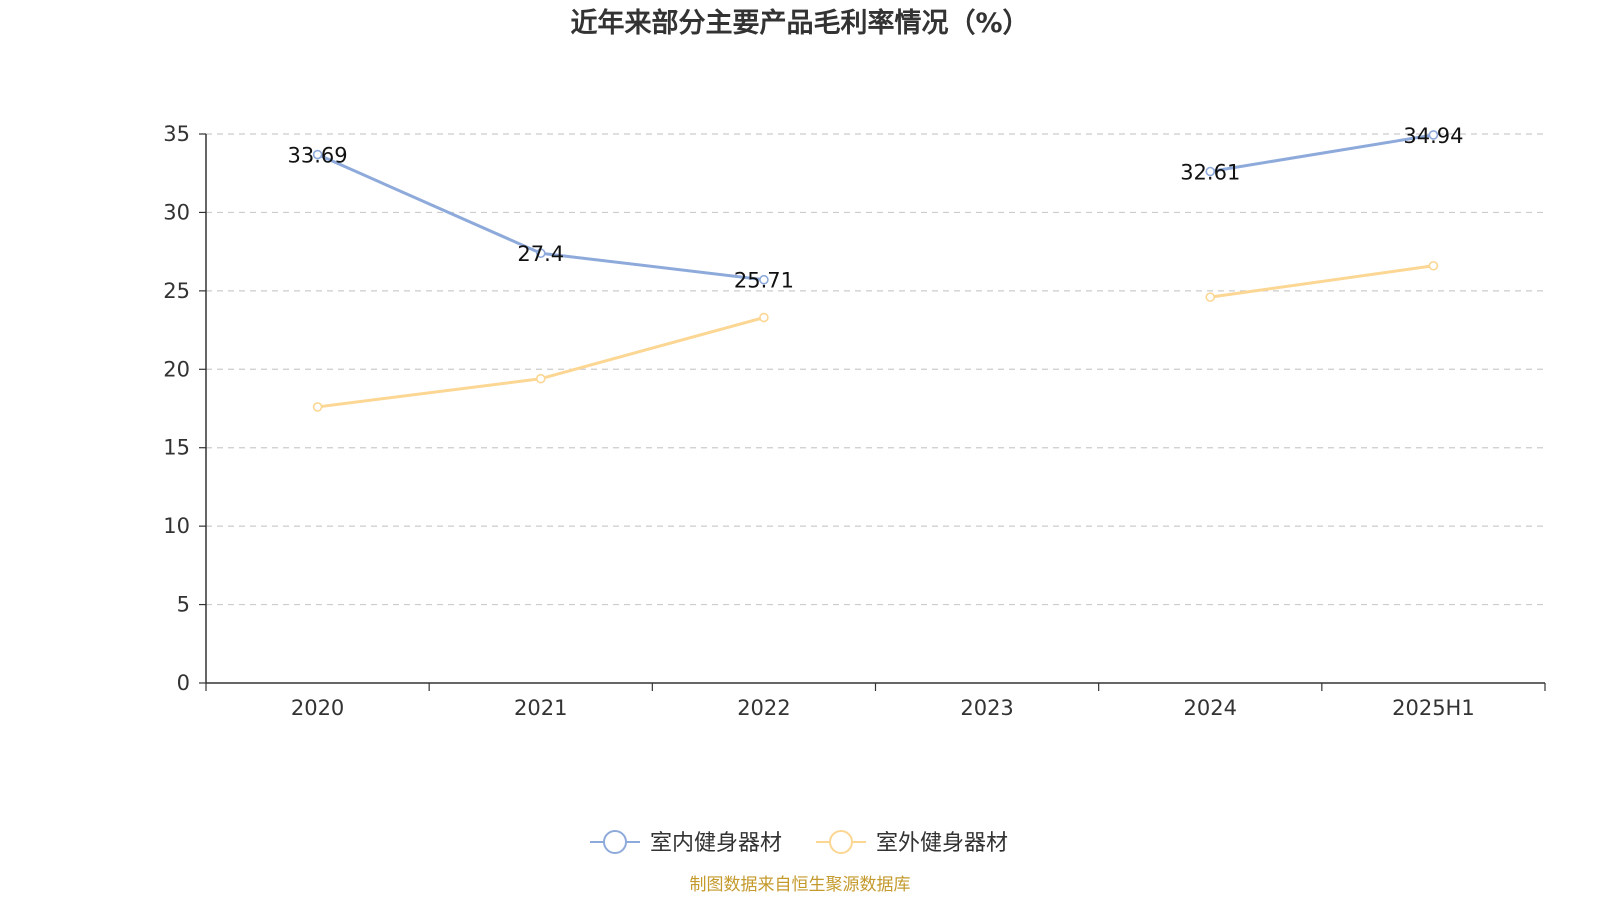 This screenshot has height=900, width=1600. What do you see at coordinates (799, 843) in the screenshot?
I see `legend: 室内健身器材 室外健身器材` at bounding box center [799, 843].